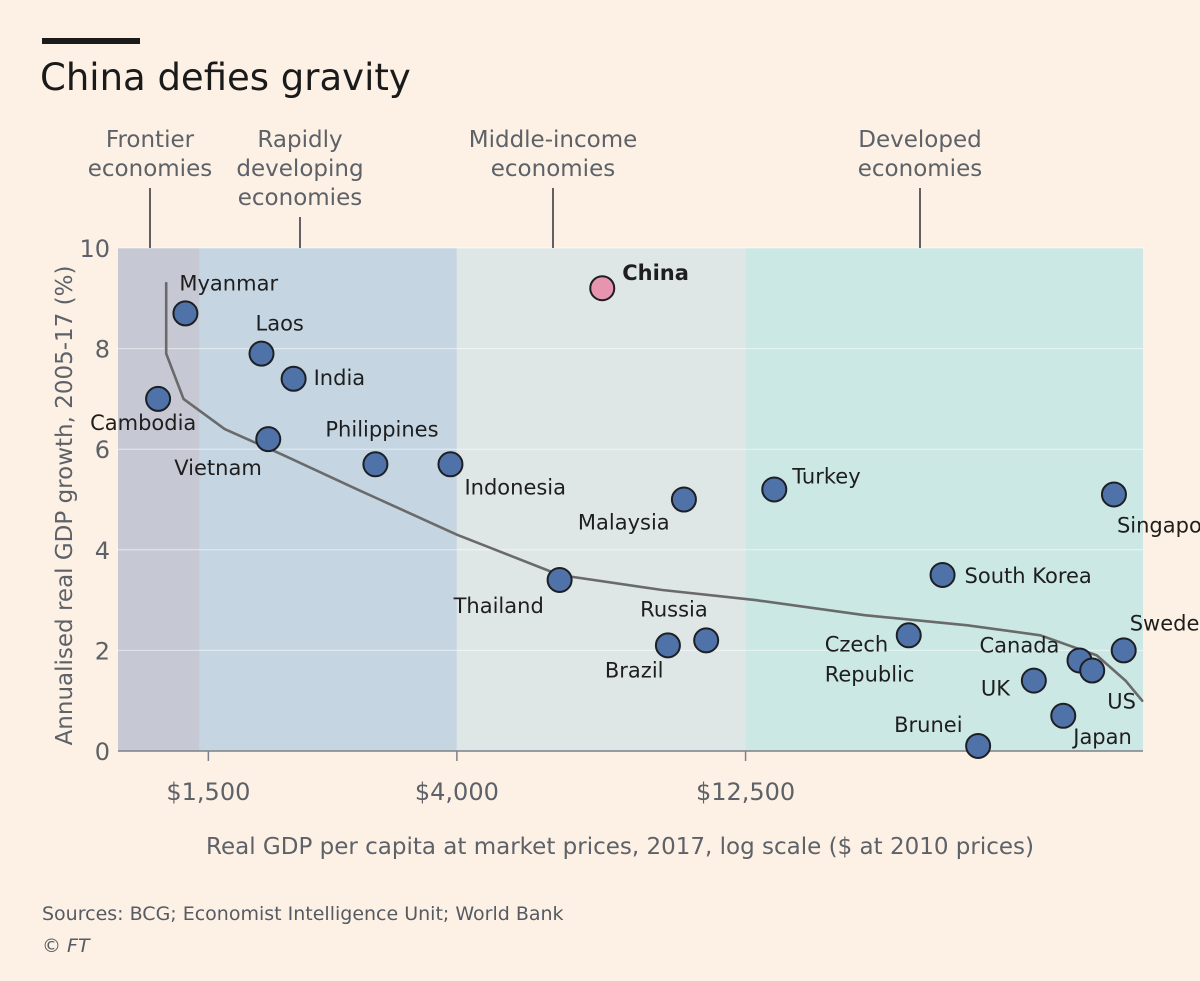  What do you see at coordinates (655, 273) in the screenshot?
I see `label-china: China` at bounding box center [655, 273].